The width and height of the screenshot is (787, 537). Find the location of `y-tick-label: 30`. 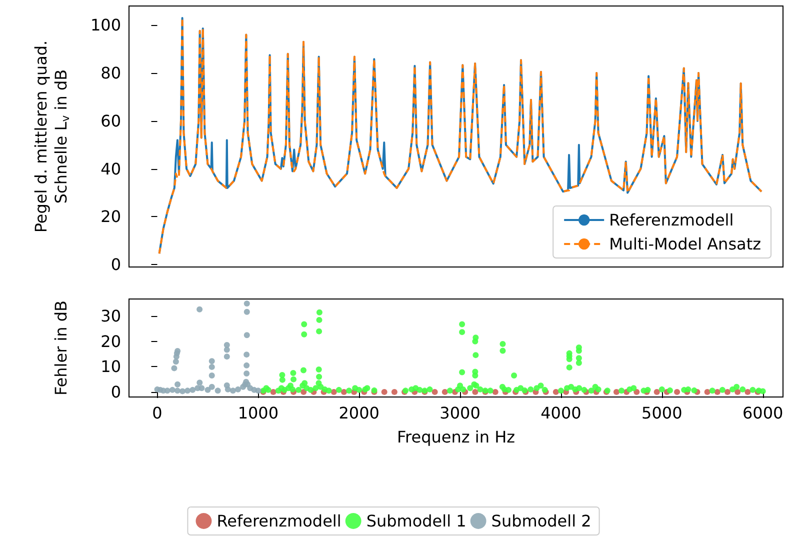

y-tick-label: 30 is located at coordinates (110, 316).